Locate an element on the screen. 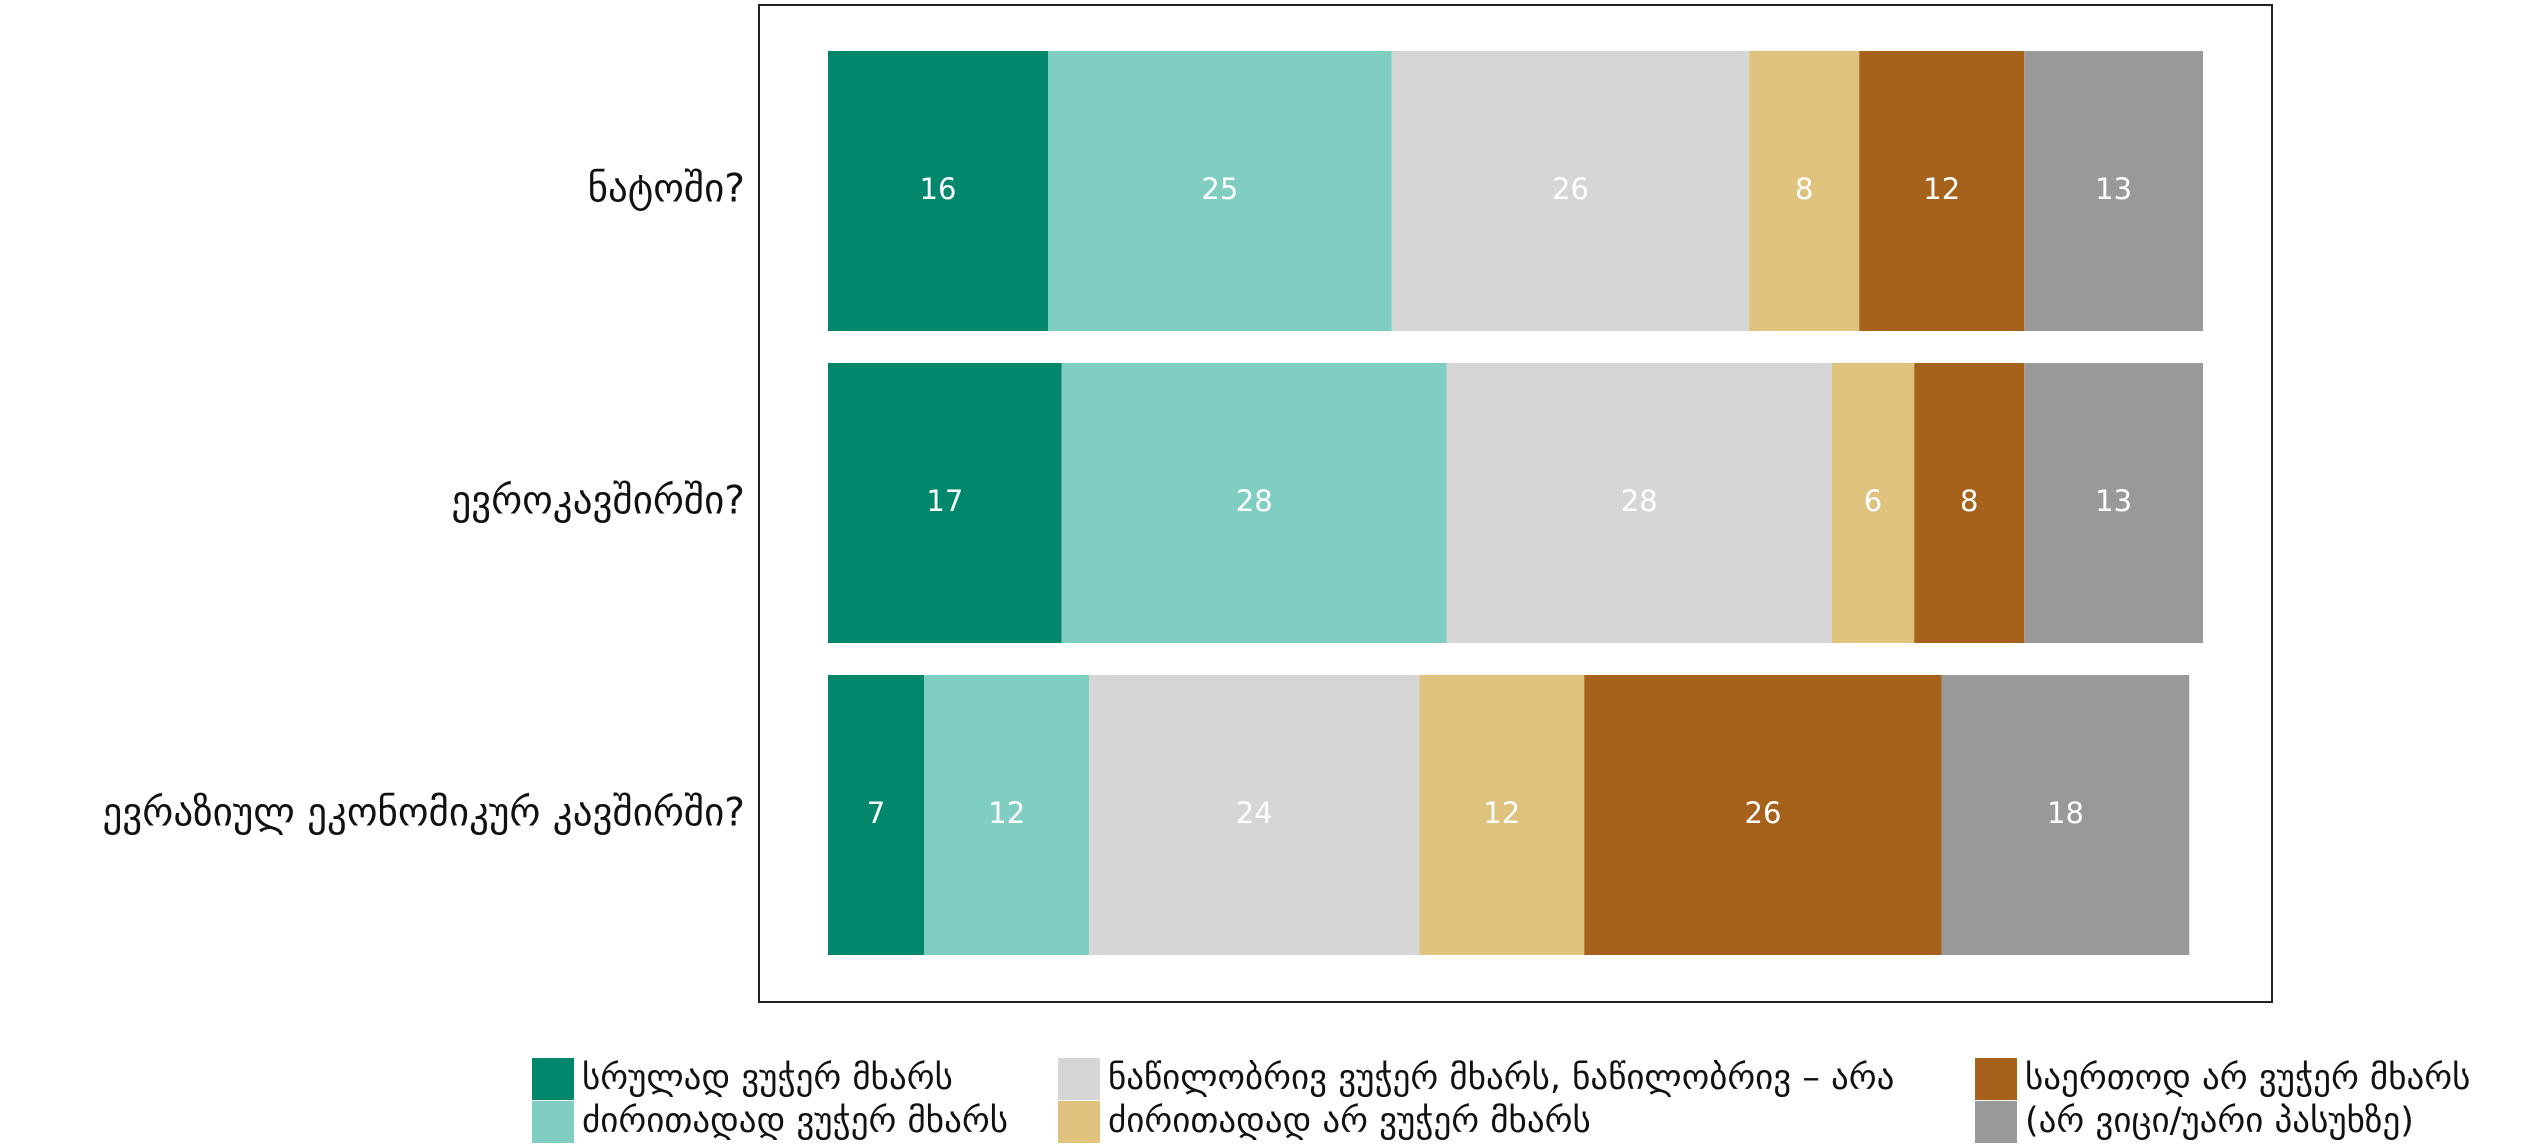 The image size is (2522, 1148). legend-label: ძირითადად ვუჭერ მხარს is located at coordinates (795, 1121).